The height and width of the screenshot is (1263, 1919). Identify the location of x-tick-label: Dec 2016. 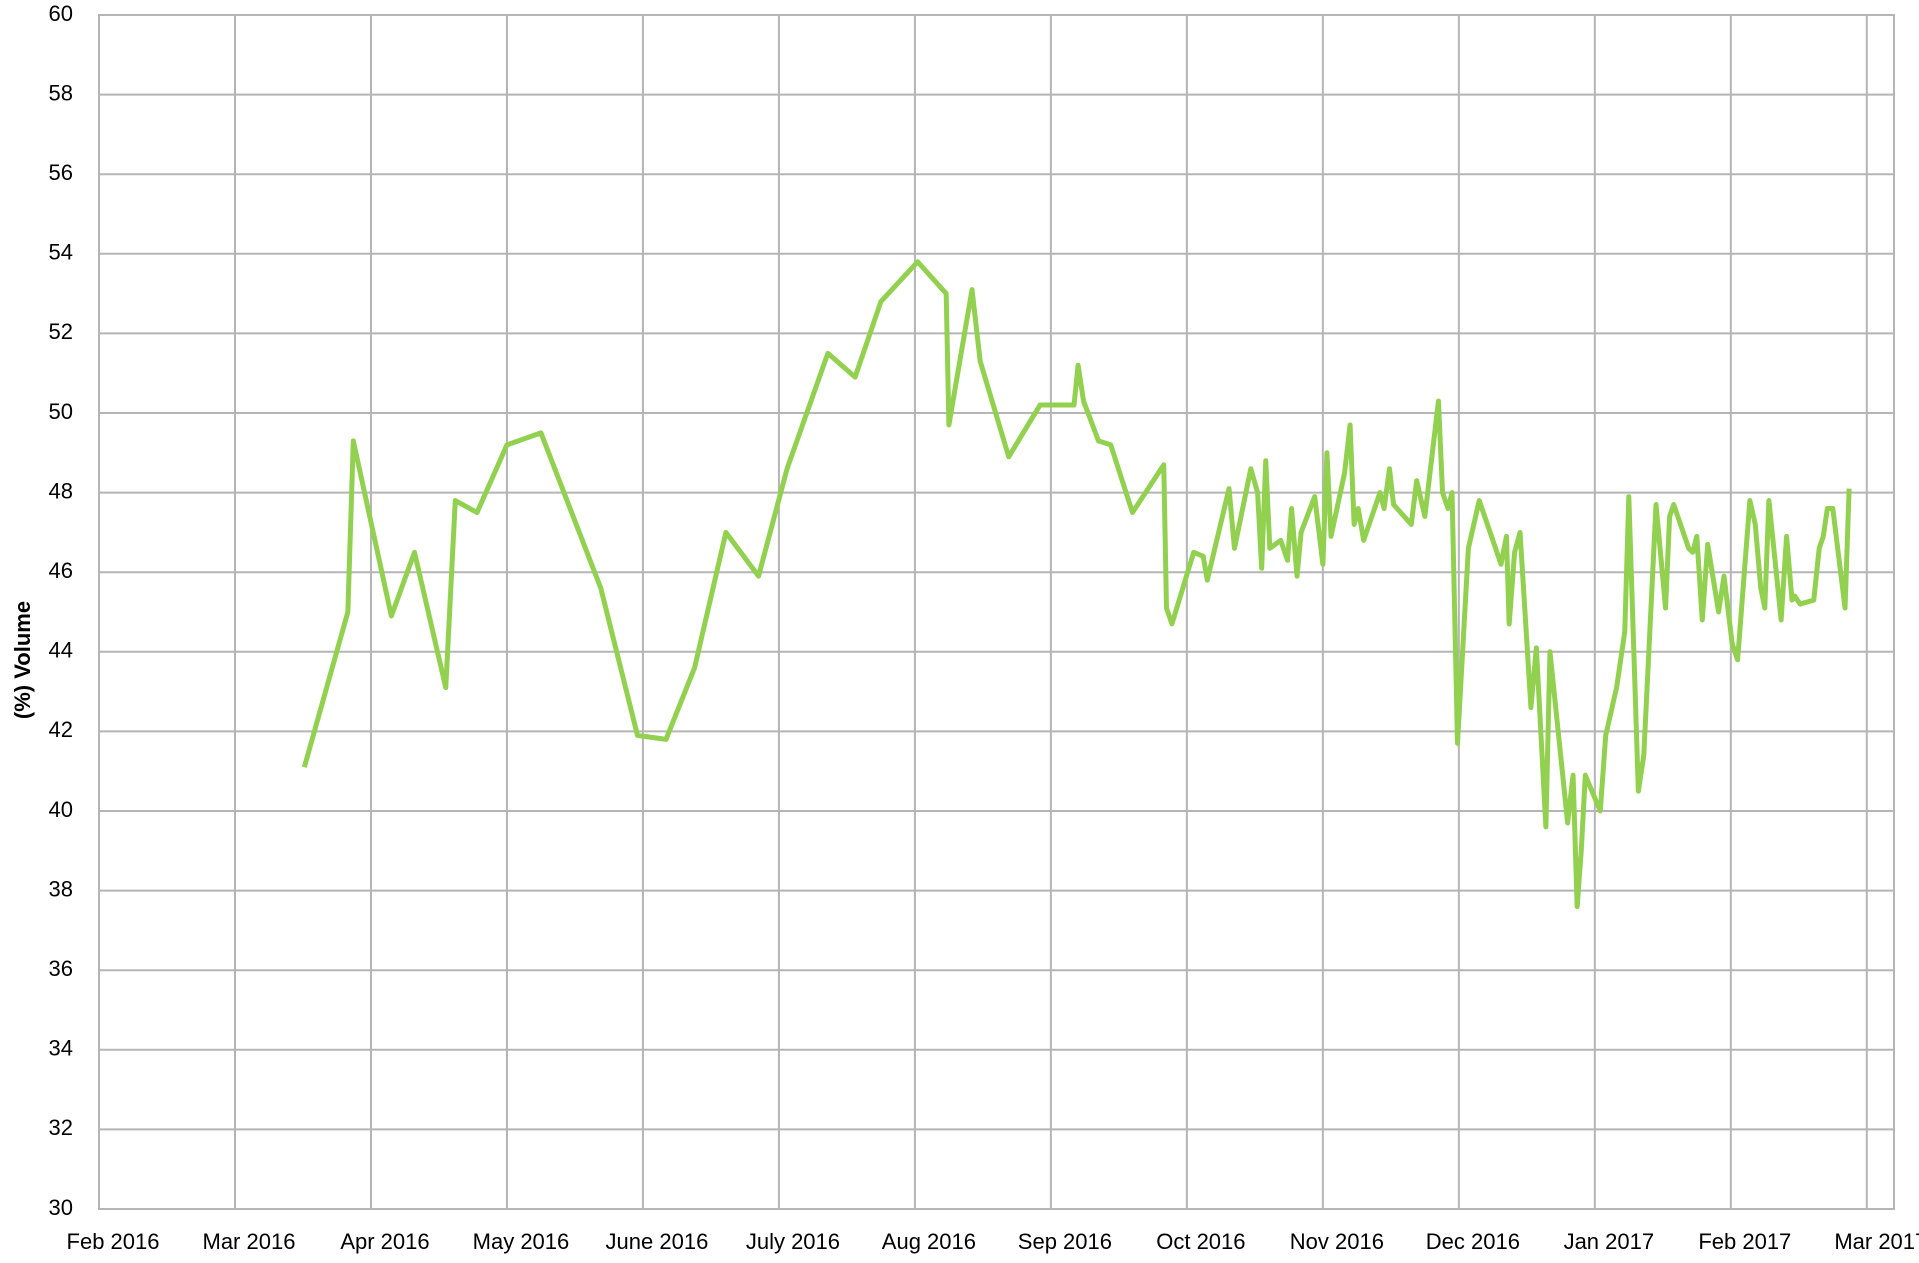
(1473, 1241).